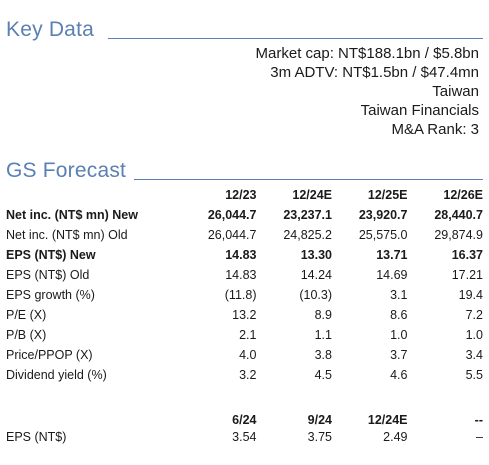 The height and width of the screenshot is (465, 489). I want to click on table-cell: 3.54, so click(244, 437).